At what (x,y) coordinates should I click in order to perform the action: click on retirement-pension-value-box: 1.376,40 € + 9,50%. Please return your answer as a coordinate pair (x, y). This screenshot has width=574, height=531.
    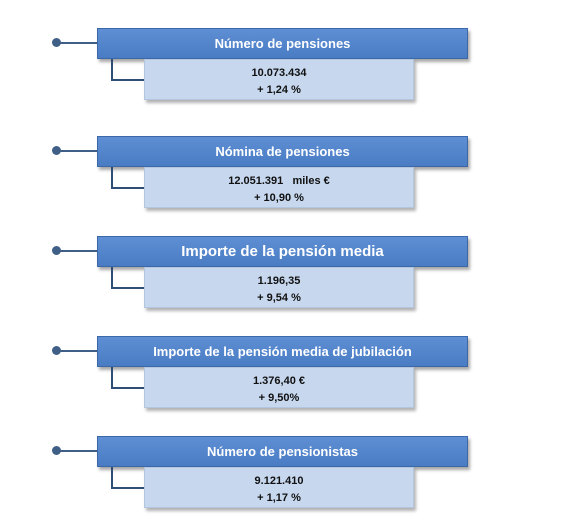
    Looking at the image, I should click on (279, 387).